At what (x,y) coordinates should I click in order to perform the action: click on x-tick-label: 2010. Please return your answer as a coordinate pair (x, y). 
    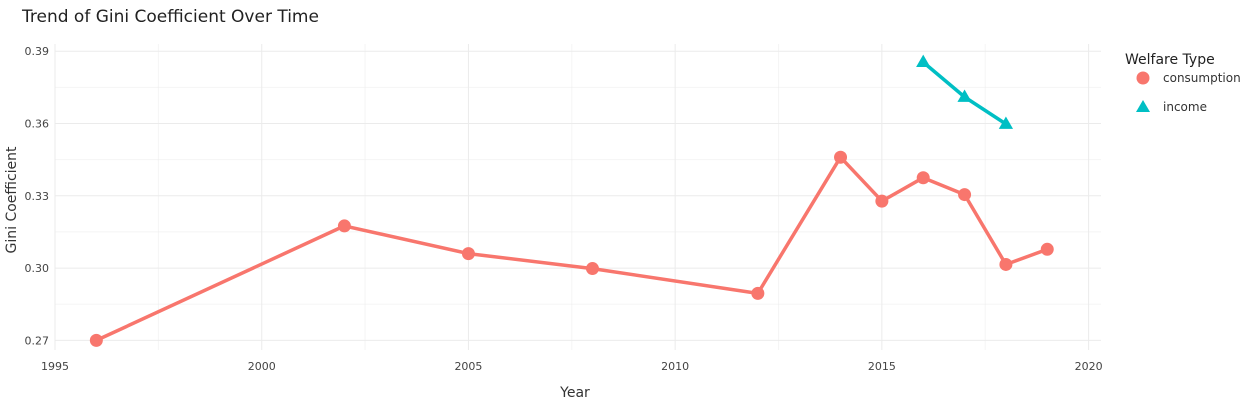
    Looking at the image, I should click on (675, 366).